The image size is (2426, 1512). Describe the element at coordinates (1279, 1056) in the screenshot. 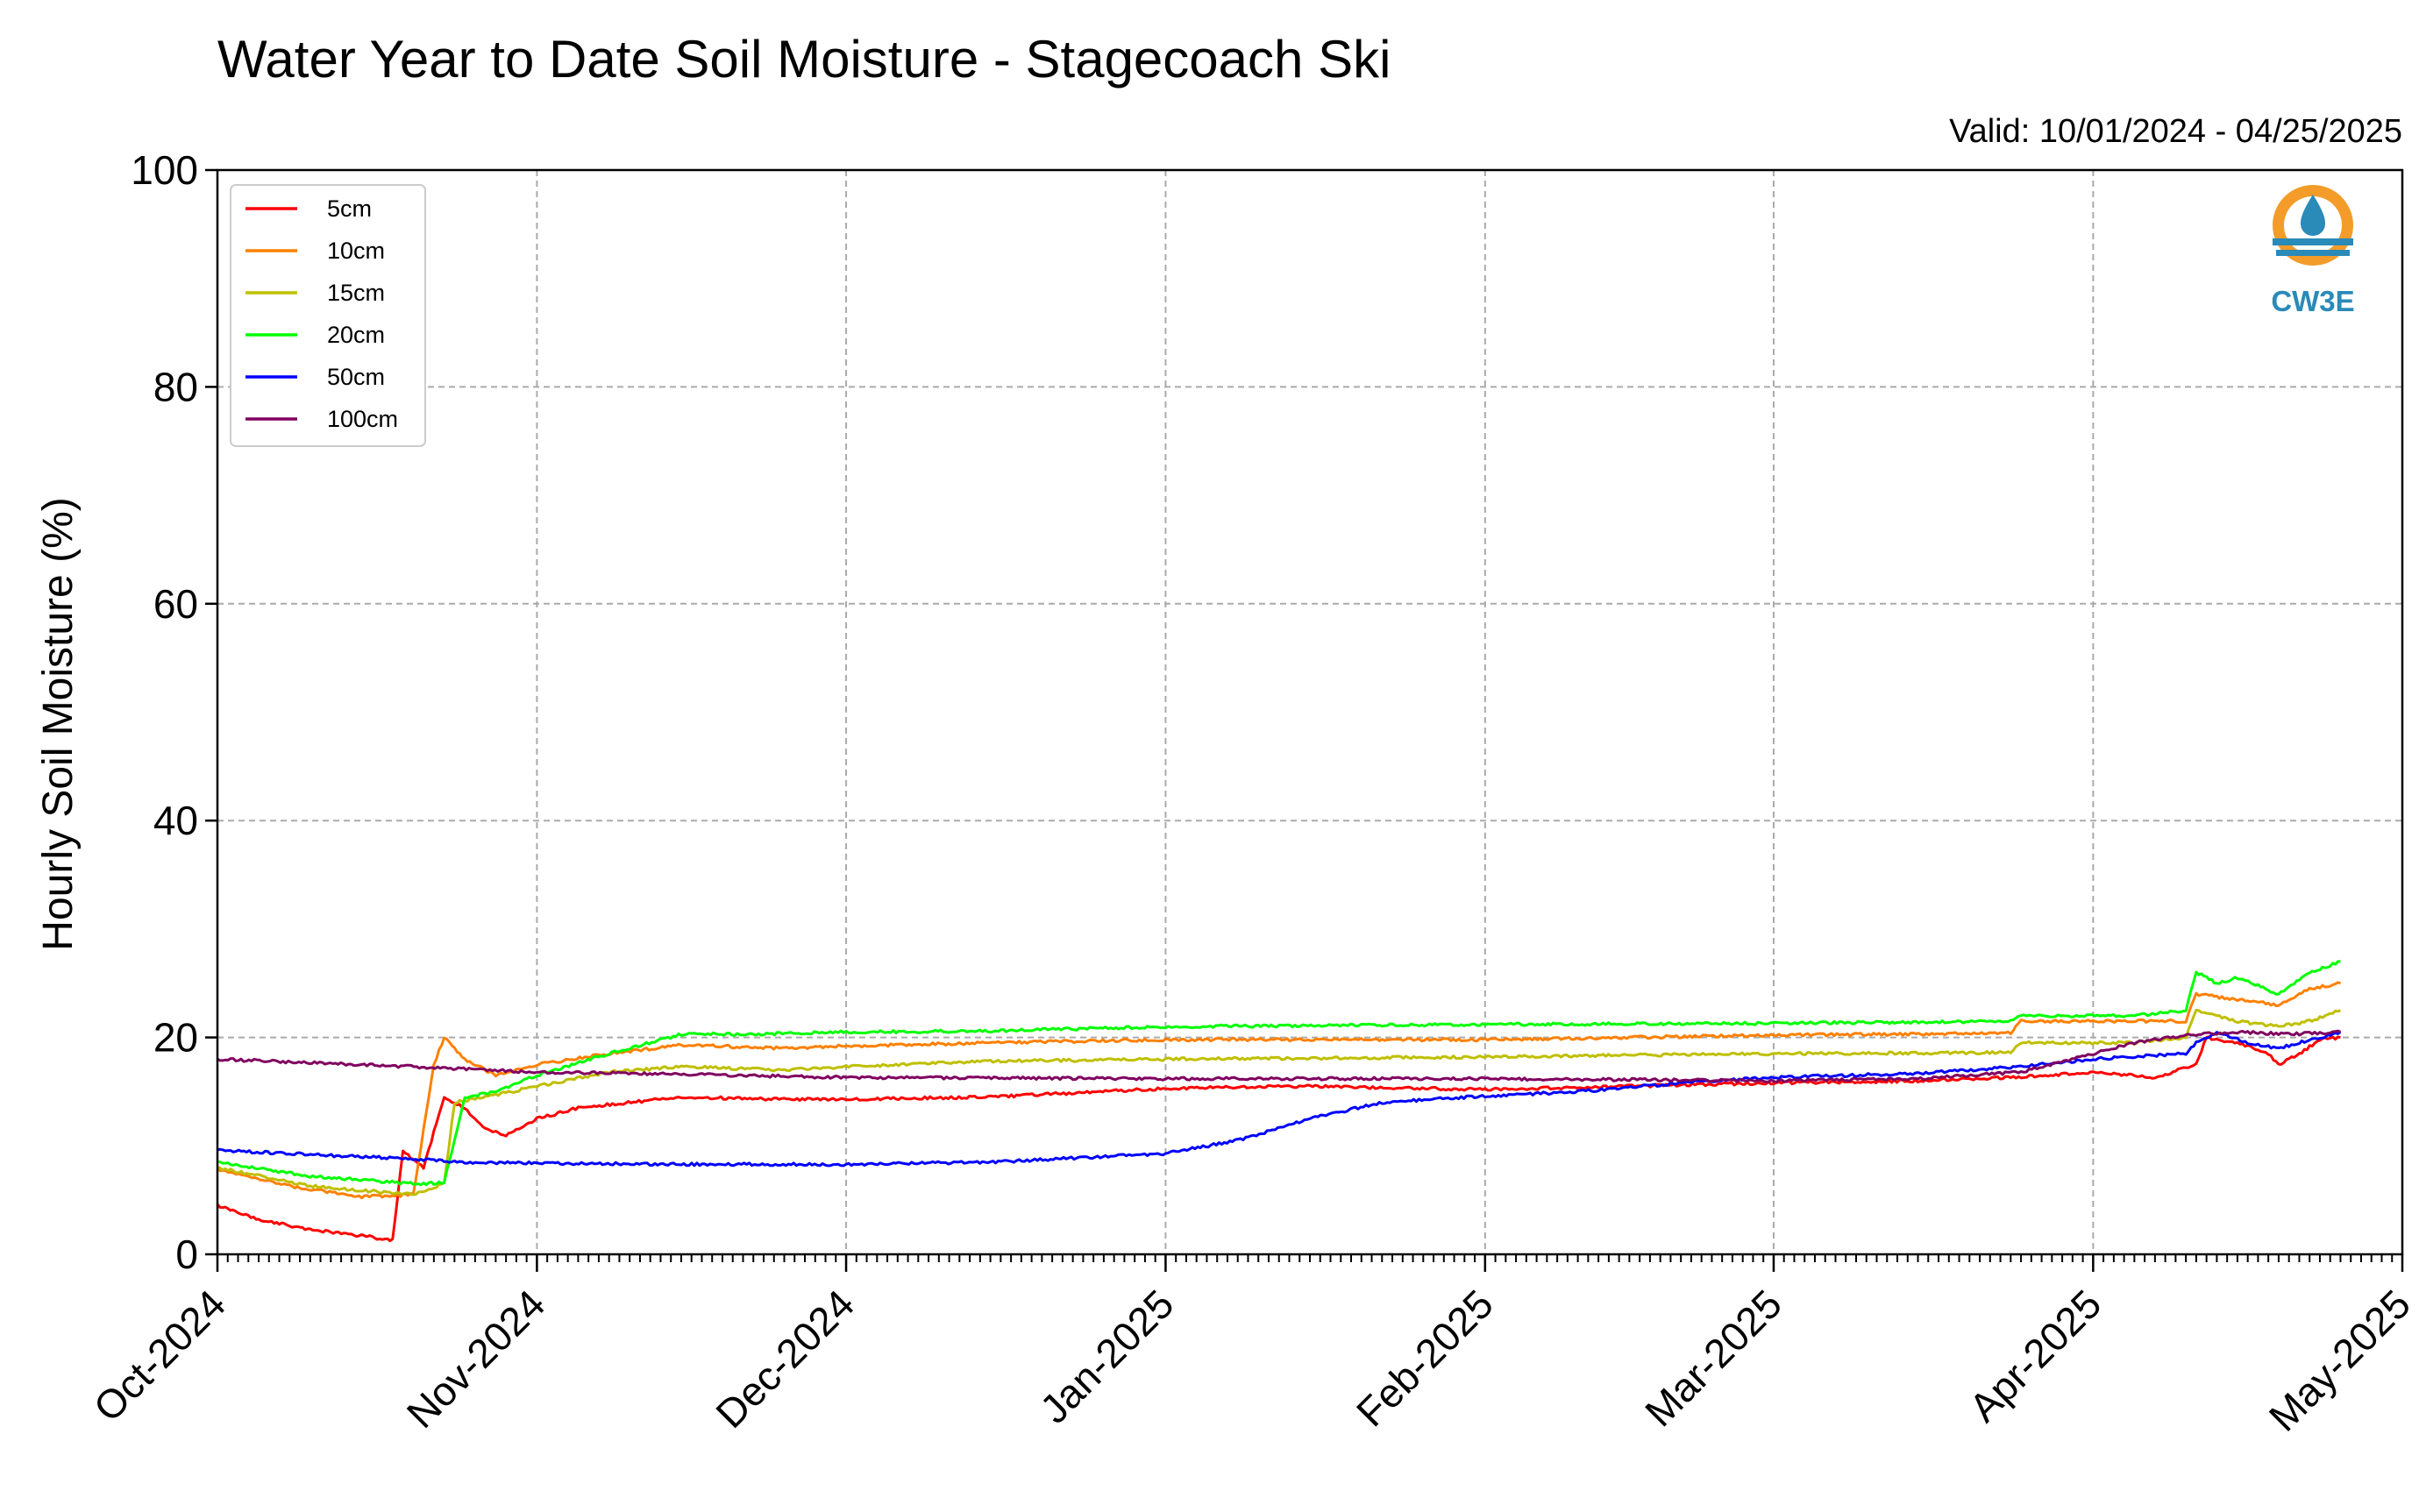

I see `series-line-100cm` at that location.